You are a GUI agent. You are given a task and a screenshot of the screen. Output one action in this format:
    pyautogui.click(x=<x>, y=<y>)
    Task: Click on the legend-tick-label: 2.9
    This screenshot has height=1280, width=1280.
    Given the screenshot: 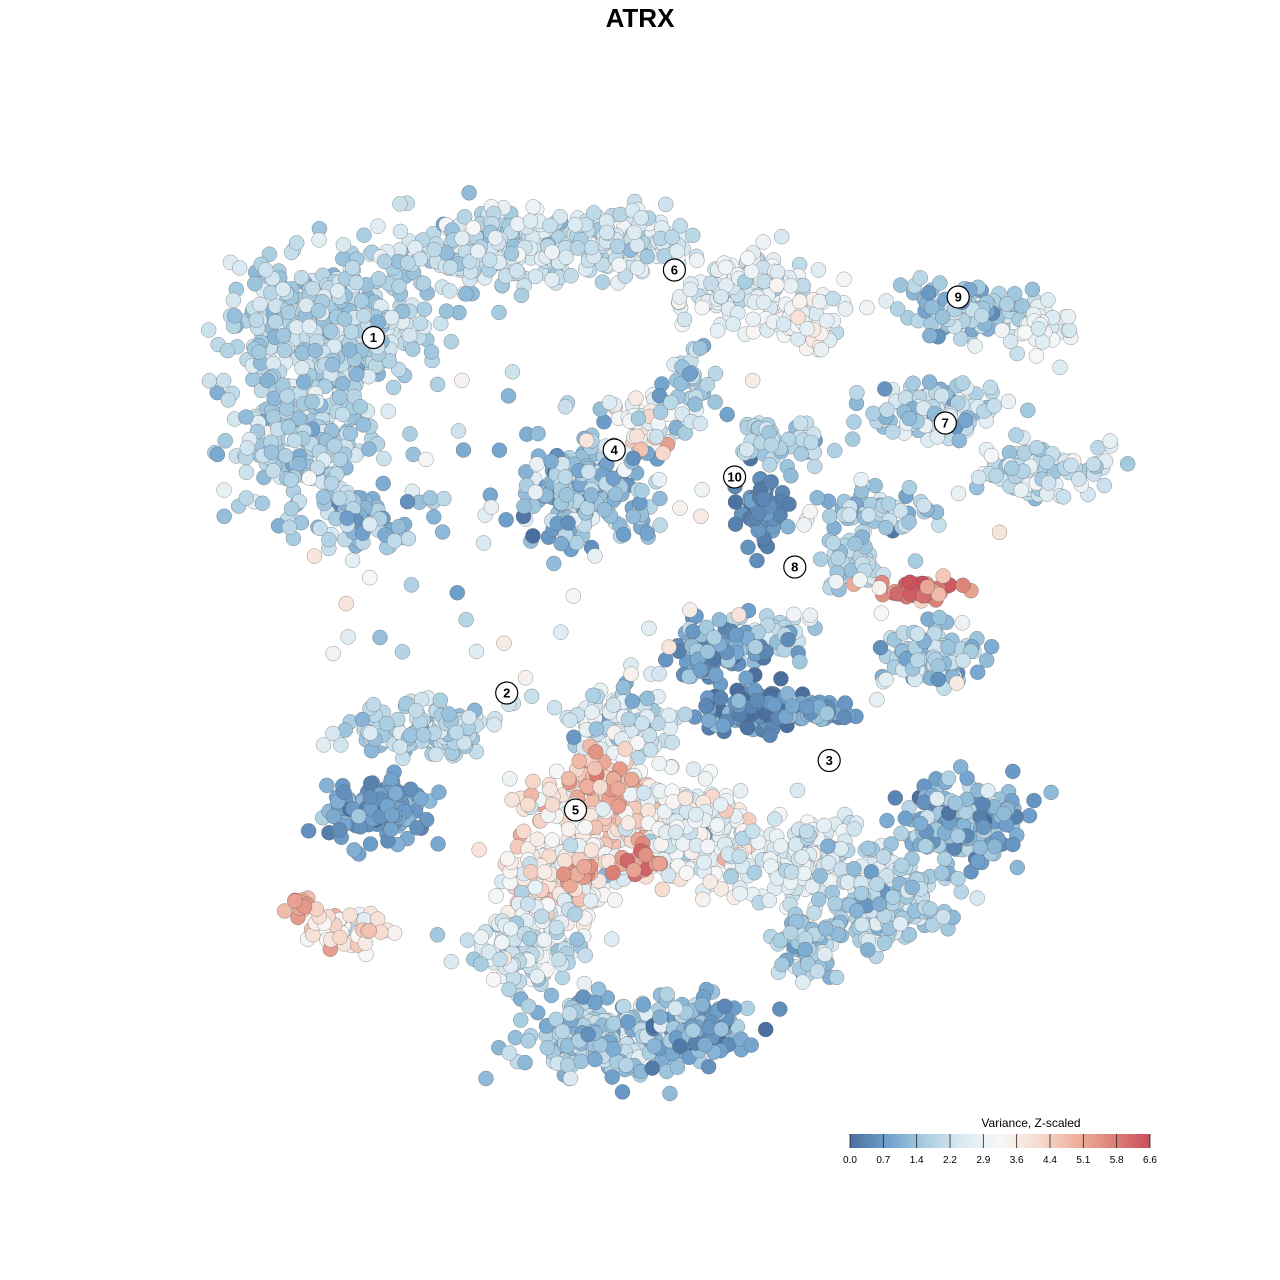 What is the action you would take?
    pyautogui.click(x=983, y=1160)
    